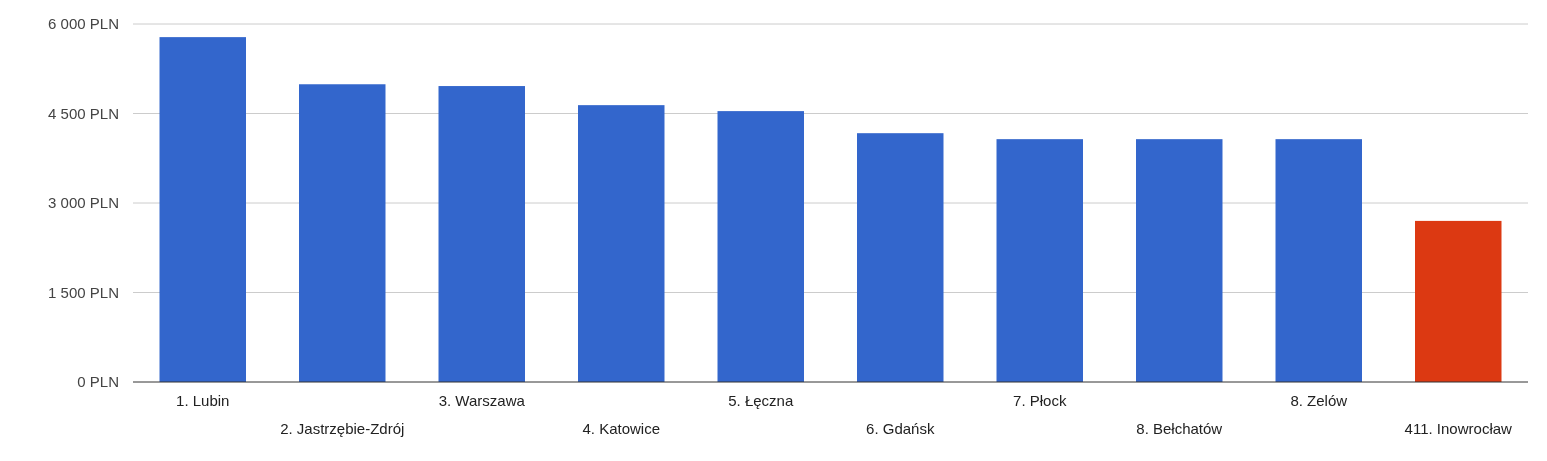 This screenshot has height=461, width=1547. I want to click on y-tick-label: 1 500 PLN, so click(83, 292).